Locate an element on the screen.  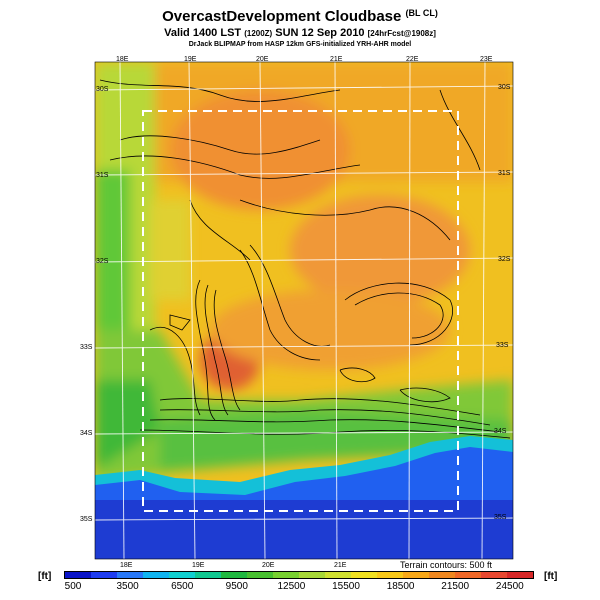
lat-label-left-1: 30S is located at coordinates (102, 89).